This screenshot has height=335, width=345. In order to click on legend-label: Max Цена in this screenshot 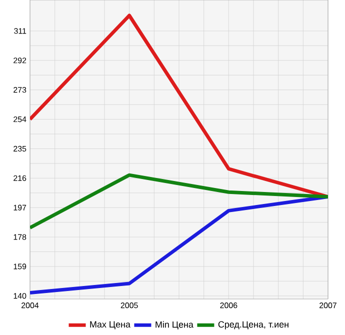, I will do `click(110, 325)`.